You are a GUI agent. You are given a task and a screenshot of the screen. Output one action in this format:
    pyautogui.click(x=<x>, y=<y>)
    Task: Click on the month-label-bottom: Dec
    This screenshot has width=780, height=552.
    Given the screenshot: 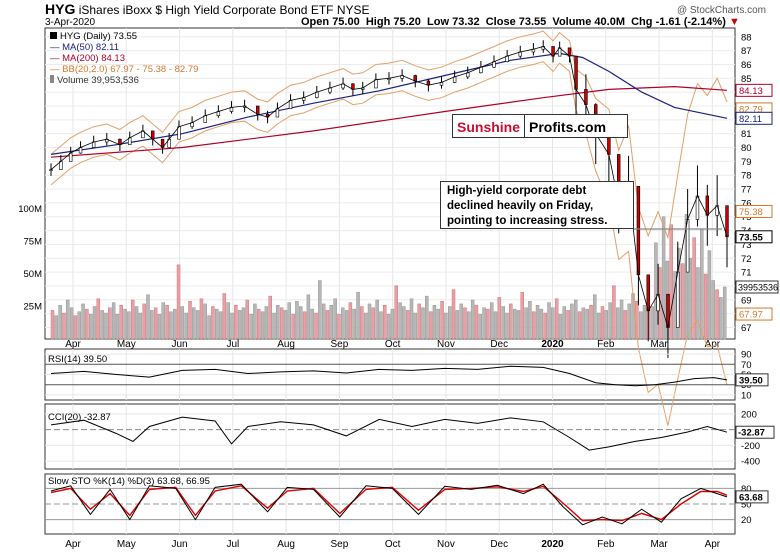 What is the action you would take?
    pyautogui.click(x=499, y=544)
    